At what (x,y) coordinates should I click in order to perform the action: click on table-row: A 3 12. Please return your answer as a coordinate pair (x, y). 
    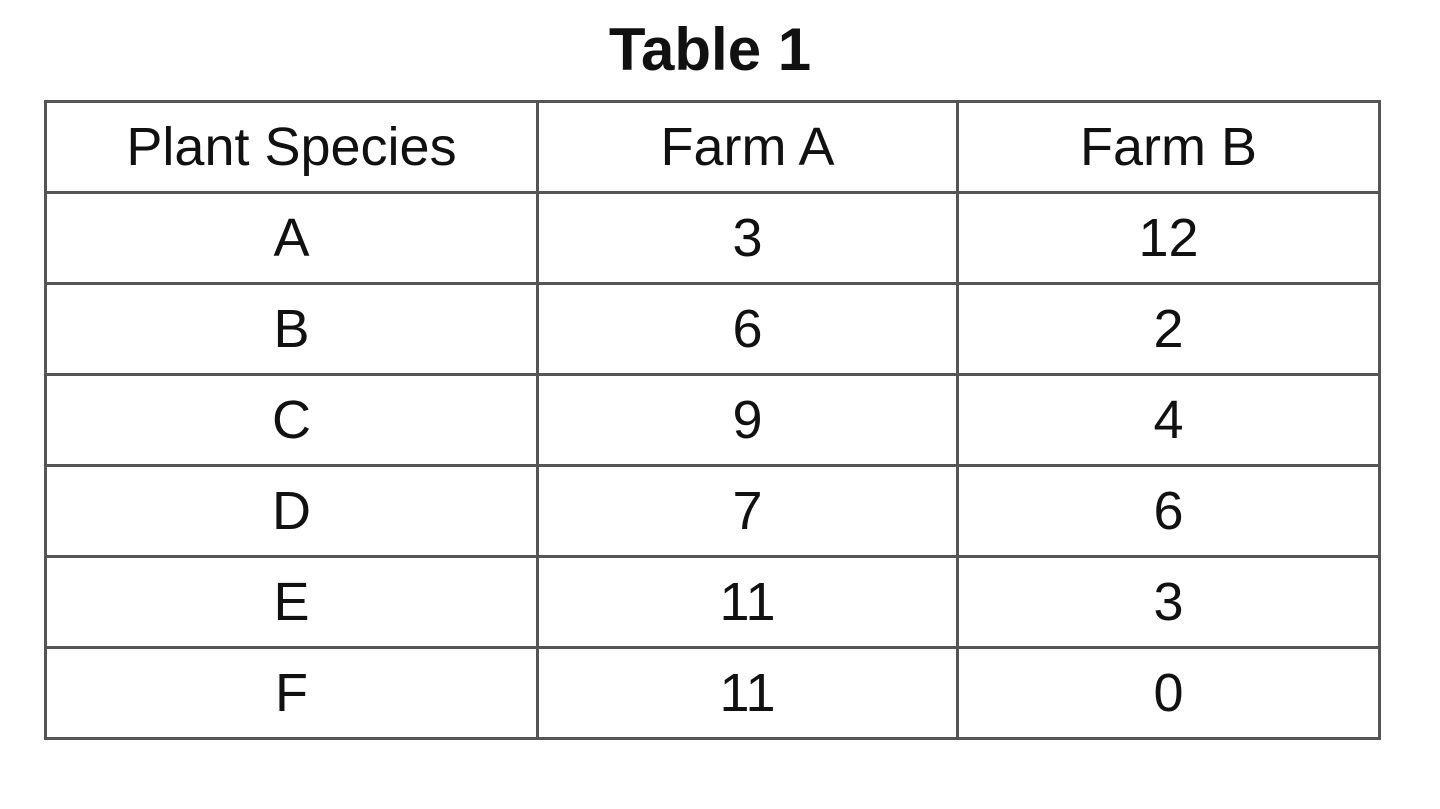
    Looking at the image, I should click on (712, 238).